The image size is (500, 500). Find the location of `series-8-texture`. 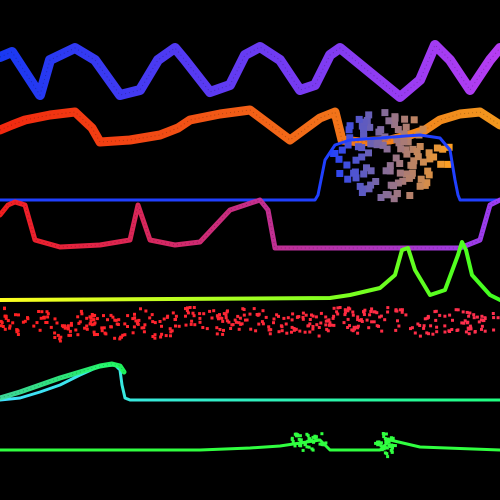

series-8-texture is located at coordinates (62, 381).